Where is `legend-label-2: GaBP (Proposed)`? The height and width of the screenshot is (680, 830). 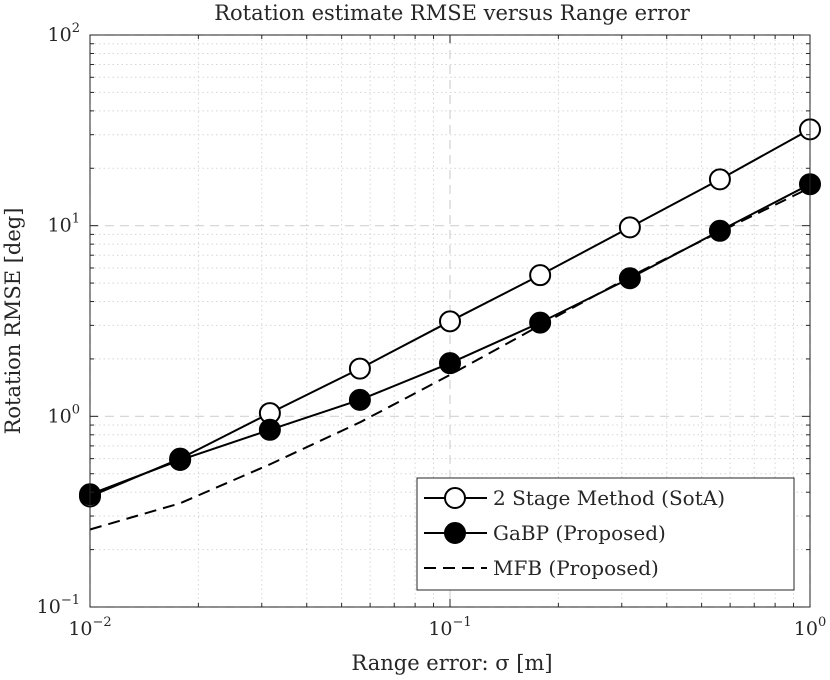 legend-label-2: GaBP (Proposed) is located at coordinates (579, 533).